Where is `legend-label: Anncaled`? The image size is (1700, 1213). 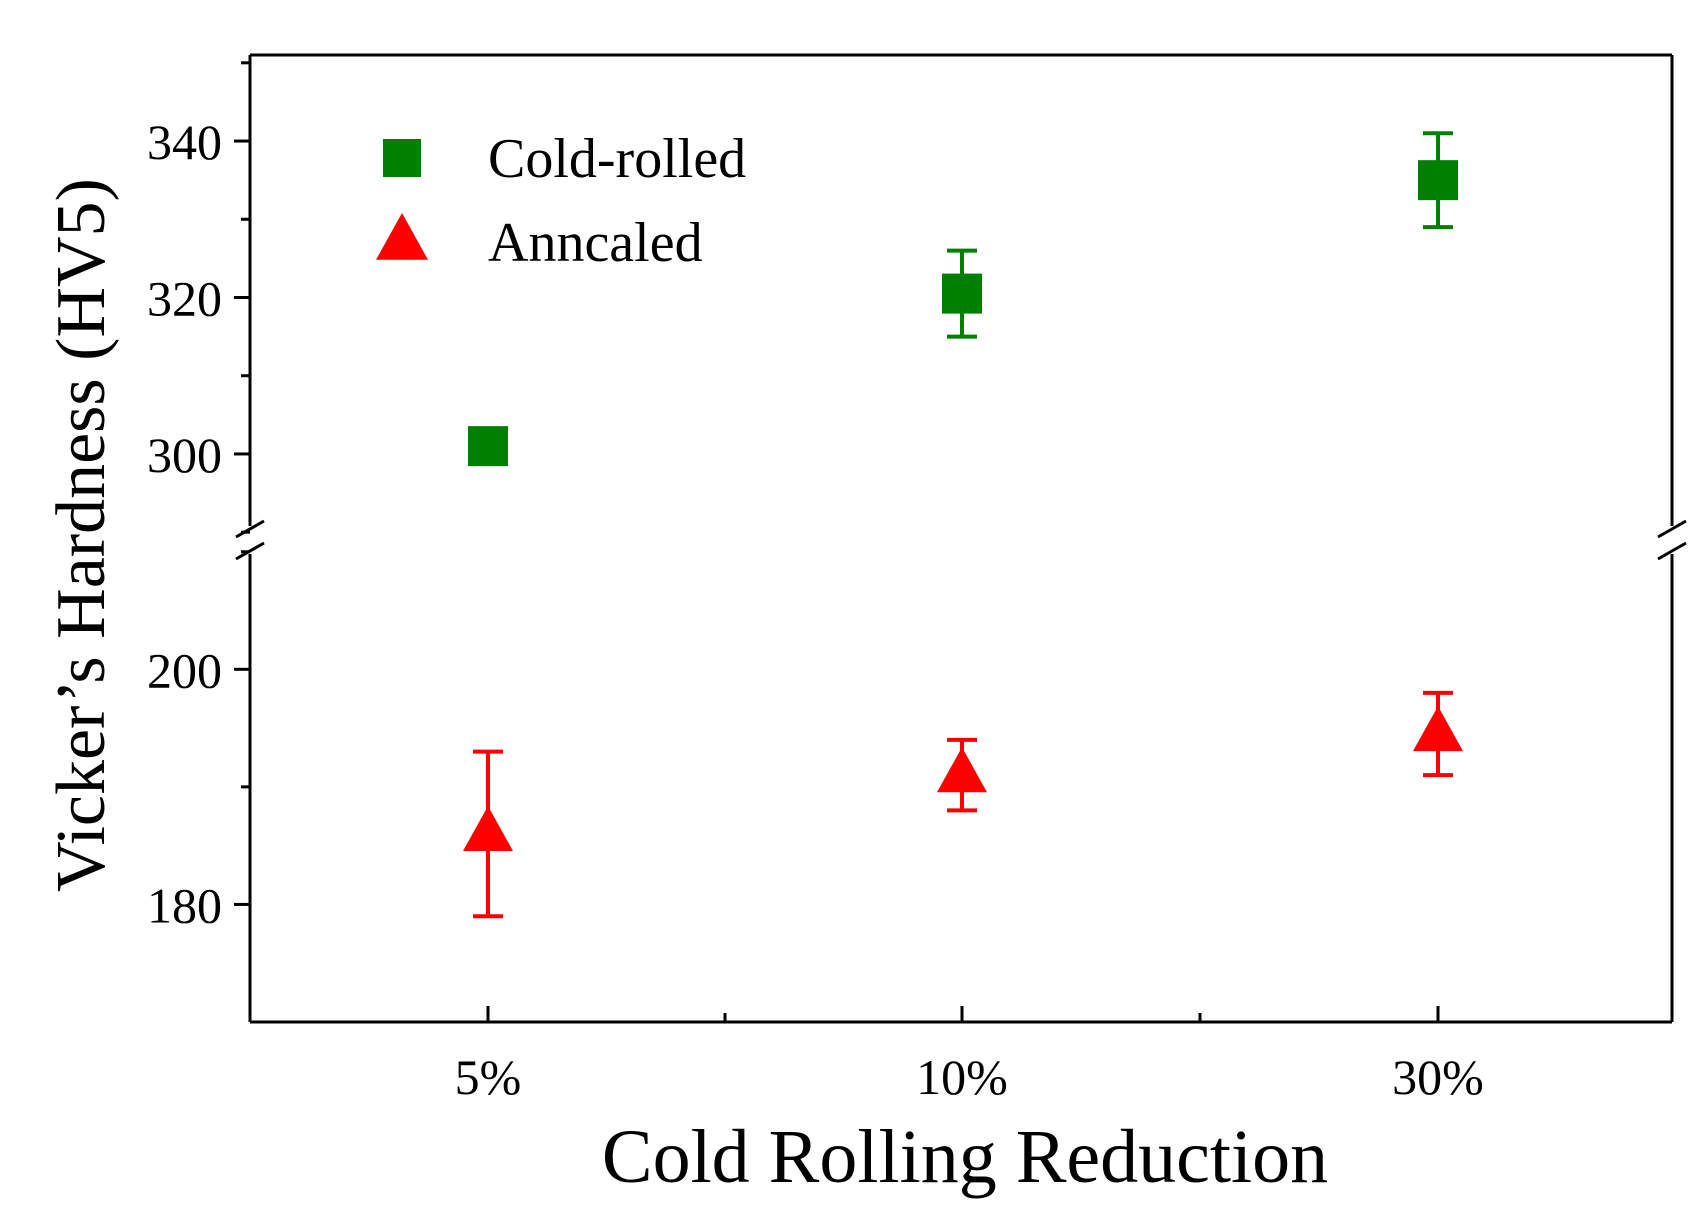 legend-label: Anncaled is located at coordinates (595, 243).